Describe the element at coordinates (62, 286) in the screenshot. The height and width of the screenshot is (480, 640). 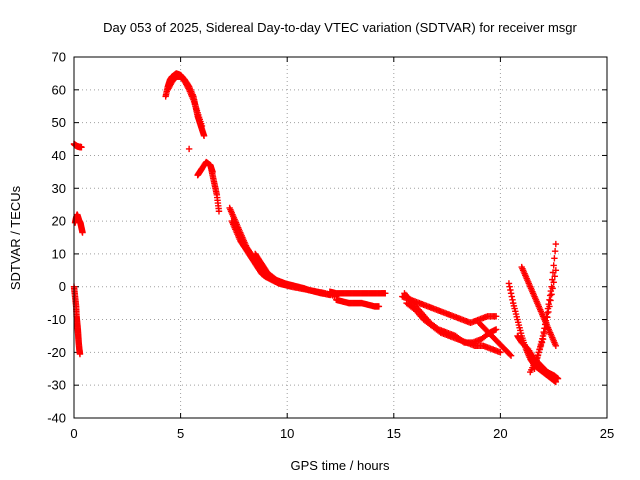
I see `y-tick-label: 0` at that location.